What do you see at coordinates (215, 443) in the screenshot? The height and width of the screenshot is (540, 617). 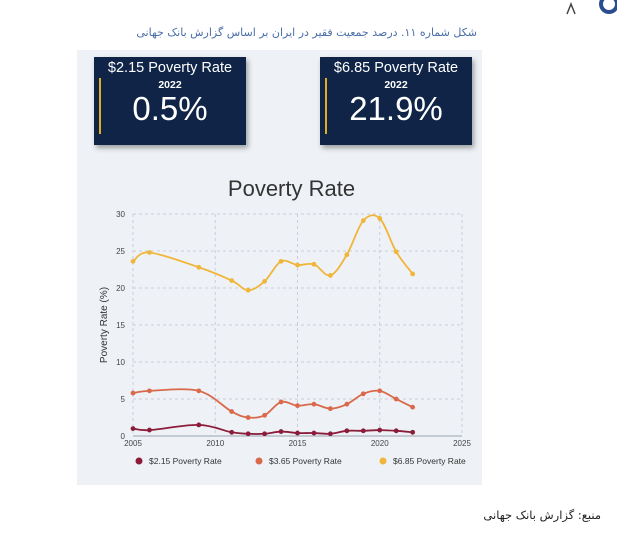 I see `x-tick-label: 2010` at bounding box center [215, 443].